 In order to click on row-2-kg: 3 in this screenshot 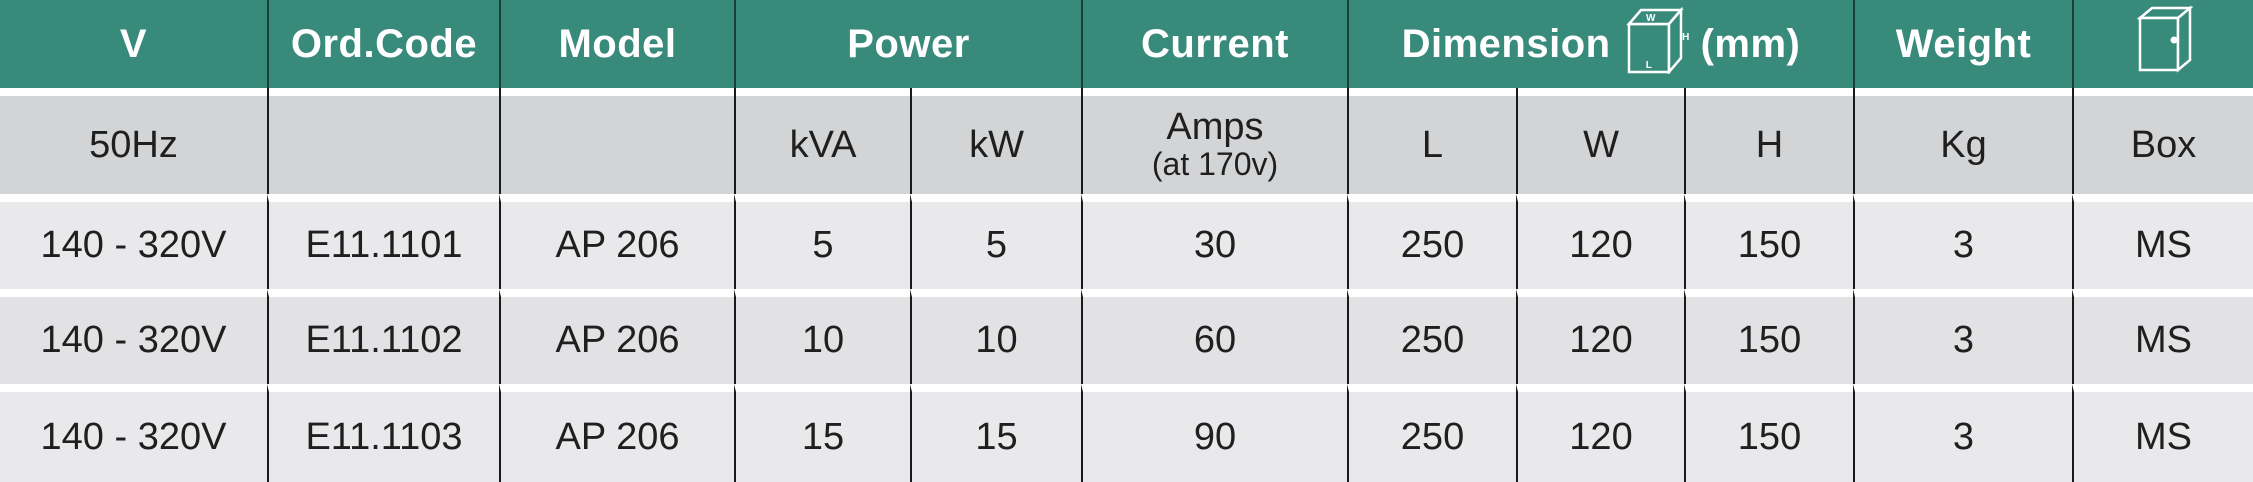, I will do `click(1962, 336)`.